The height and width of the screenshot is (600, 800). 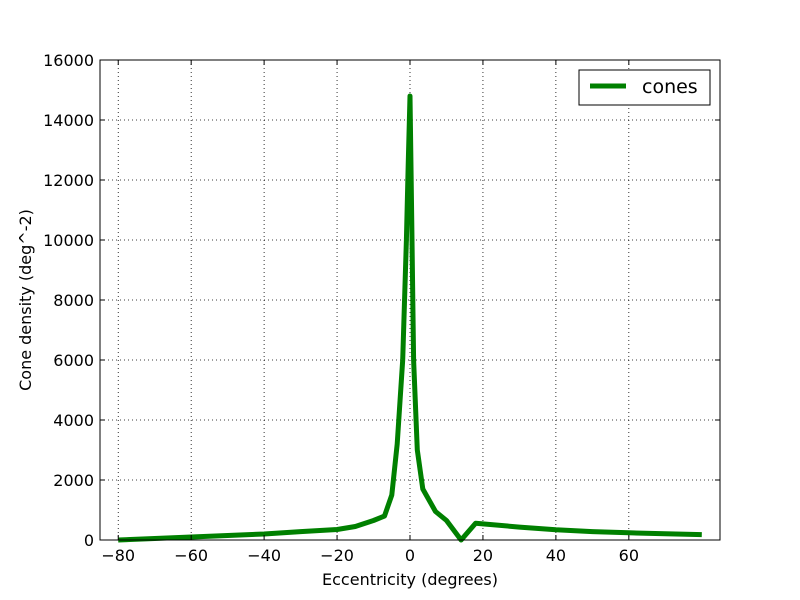 What do you see at coordinates (670, 87) in the screenshot?
I see `legend-label-cones: cones` at bounding box center [670, 87].